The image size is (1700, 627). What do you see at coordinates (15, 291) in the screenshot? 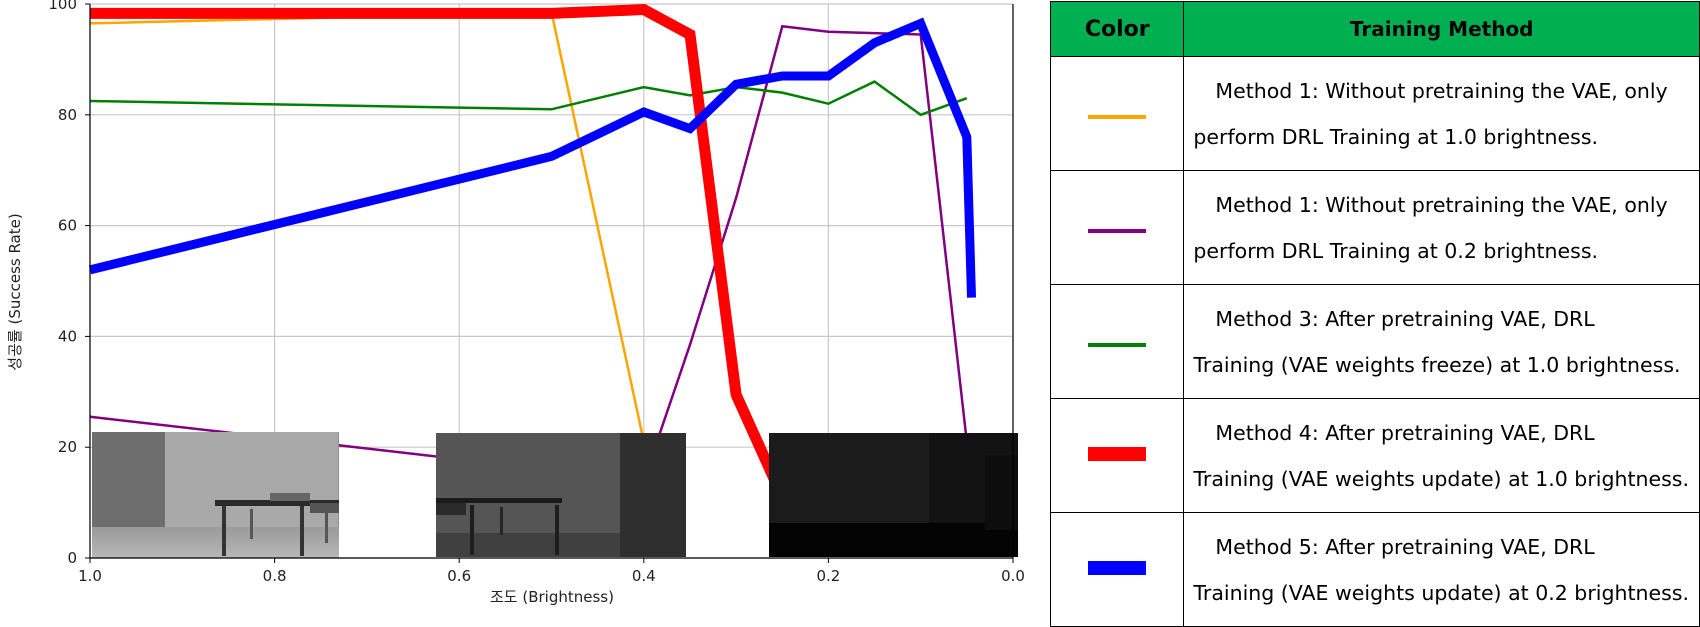
I see `y-axis-label: 성공률 (Success Rate)` at bounding box center [15, 291].